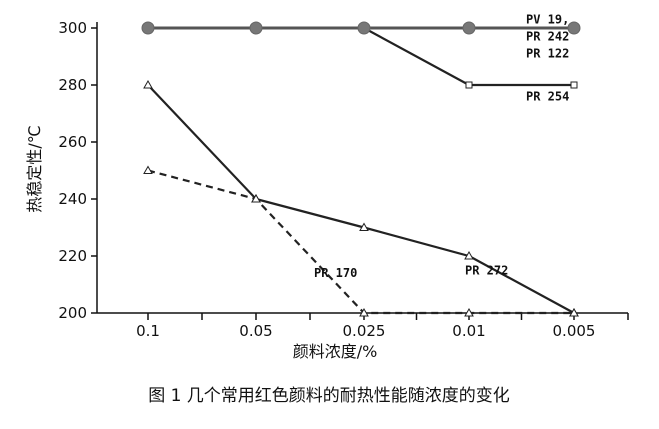 The width and height of the screenshot is (659, 429). Describe the element at coordinates (72, 313) in the screenshot. I see `y-tick-label: 200` at that location.